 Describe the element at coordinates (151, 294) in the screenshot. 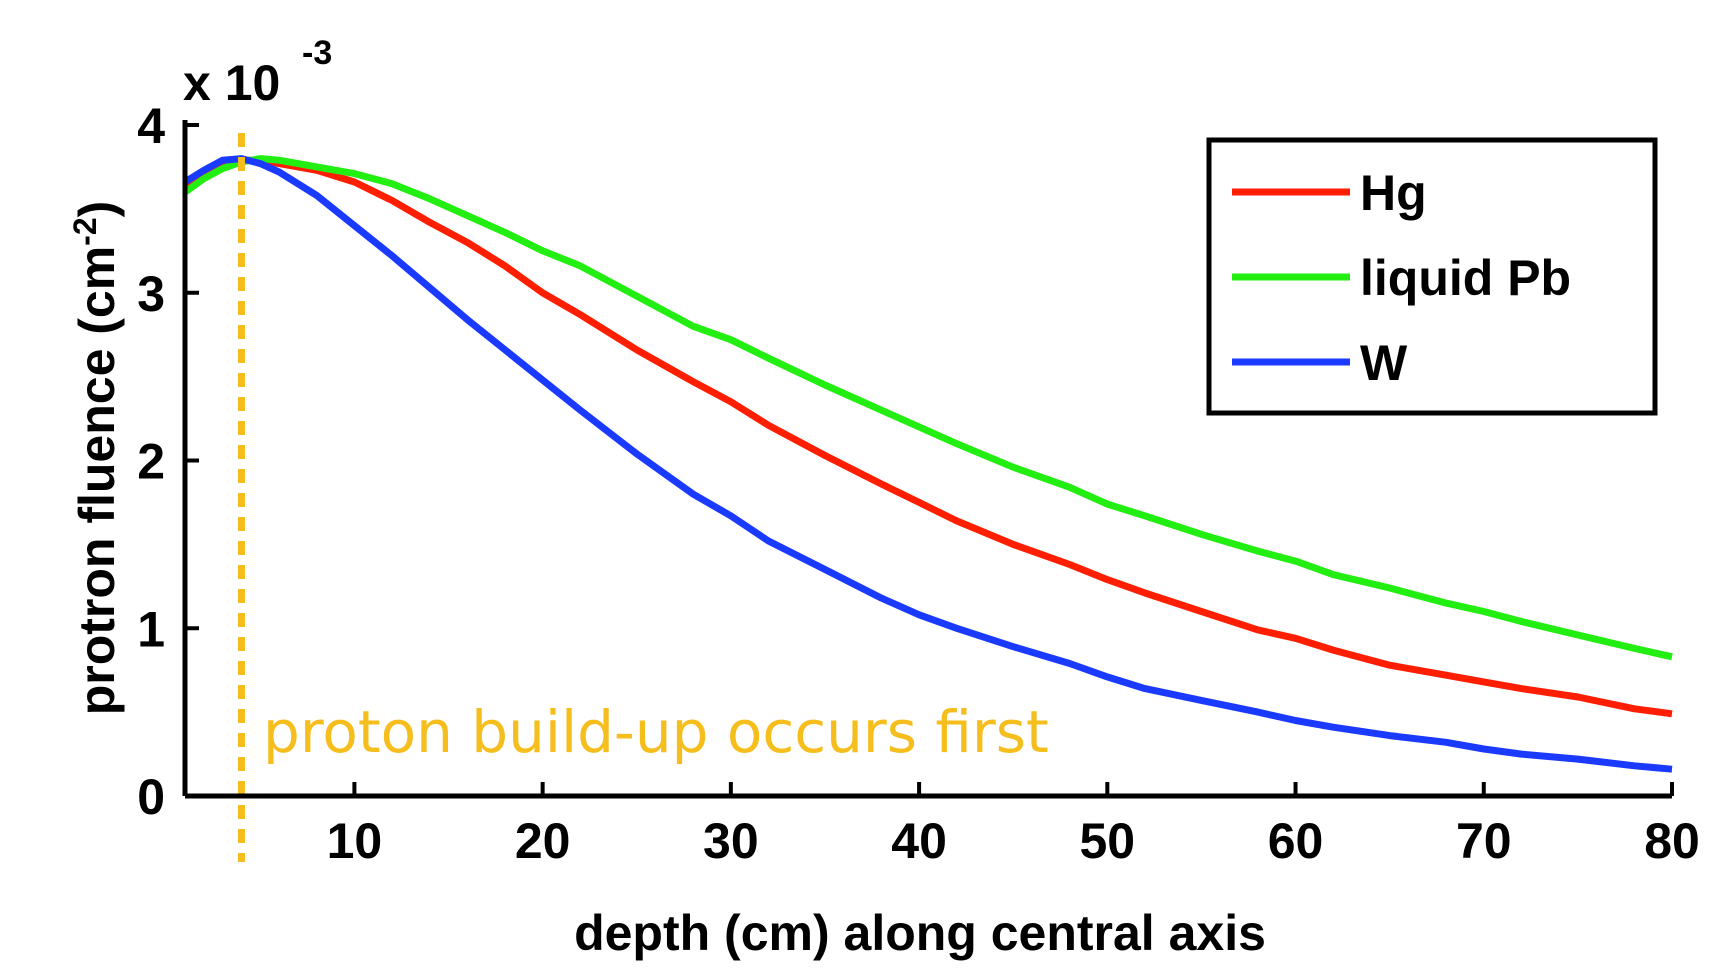

I see `y-tick-label: 3` at that location.